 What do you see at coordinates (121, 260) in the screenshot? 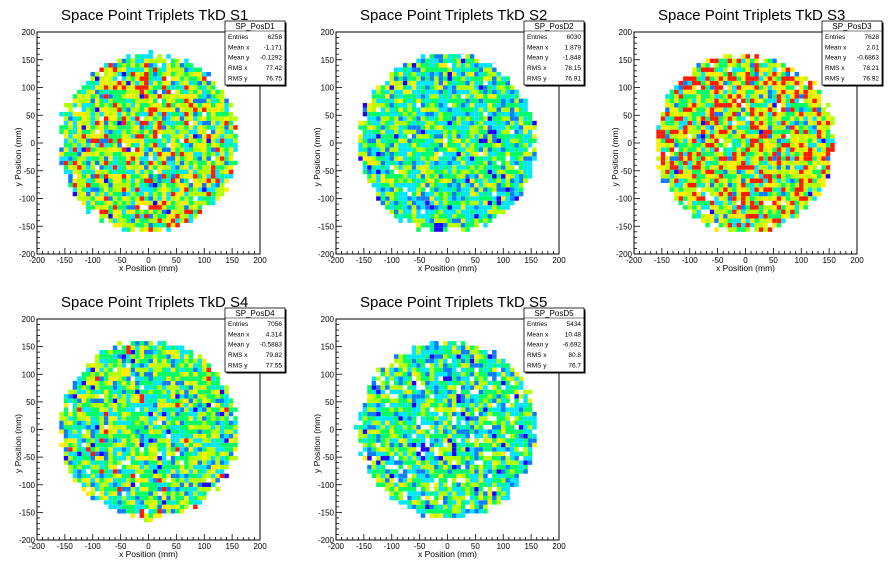
I see `x-tick-label: -50` at bounding box center [121, 260].